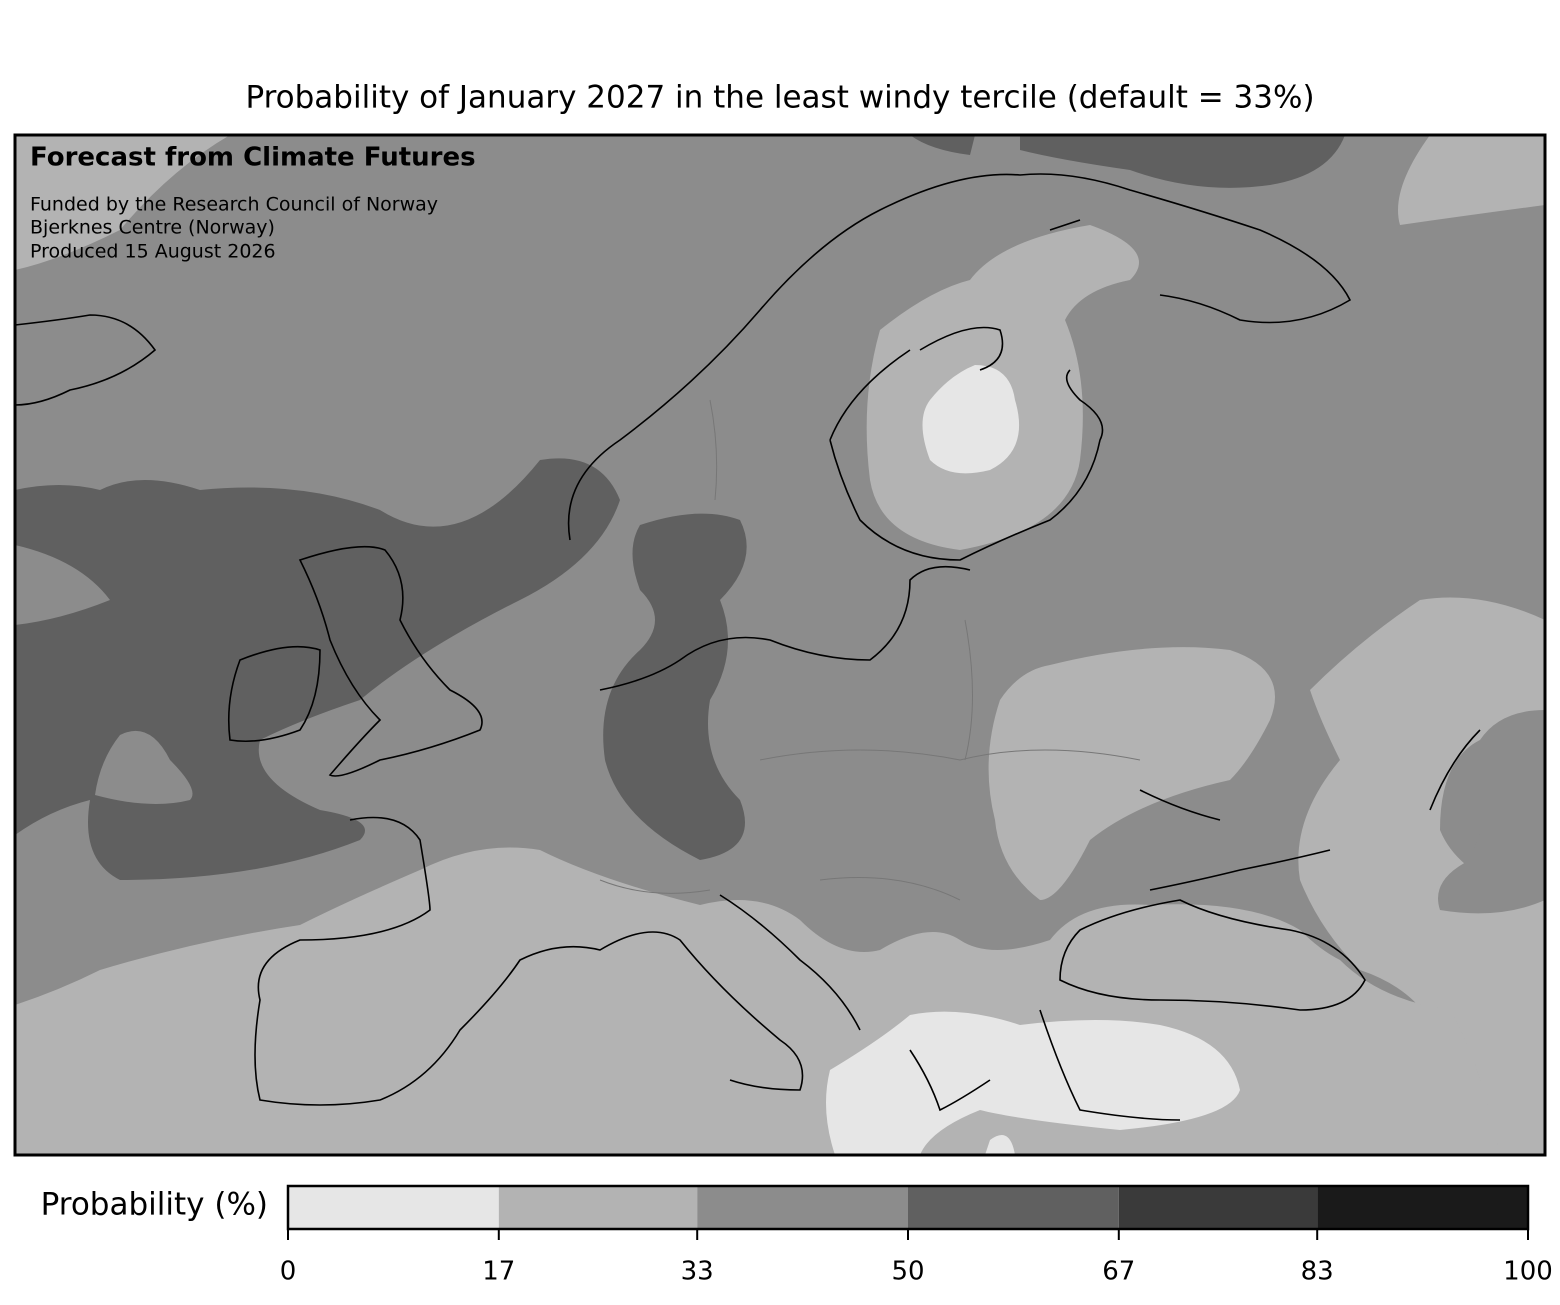 Image resolution: width=1560 pixels, height=1305 pixels. I want to click on tick-label: 67, so click(1118, 1272).